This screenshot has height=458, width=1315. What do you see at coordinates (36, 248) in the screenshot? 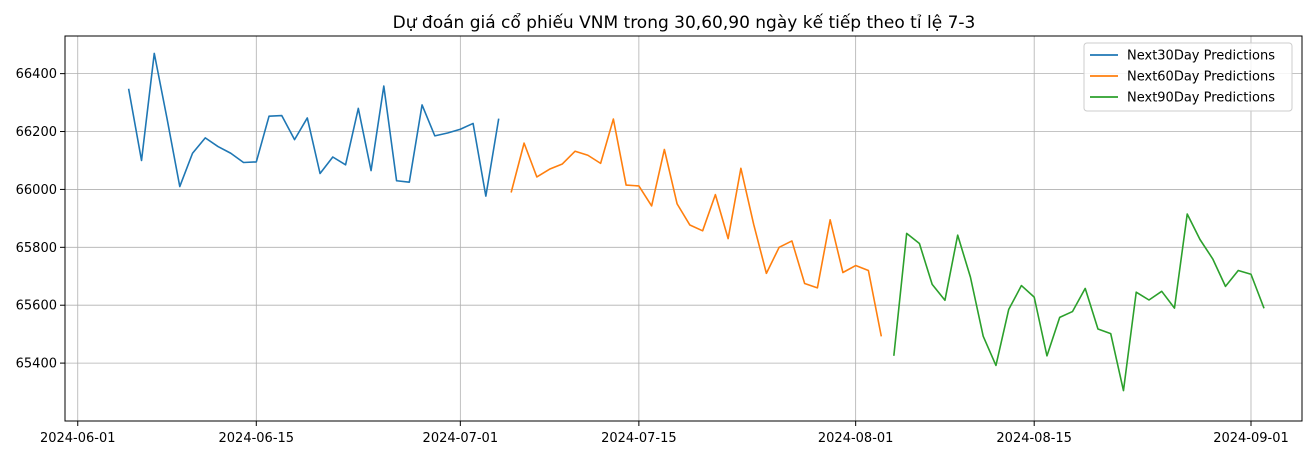
I see `y-tick-label: 65800` at bounding box center [36, 248].